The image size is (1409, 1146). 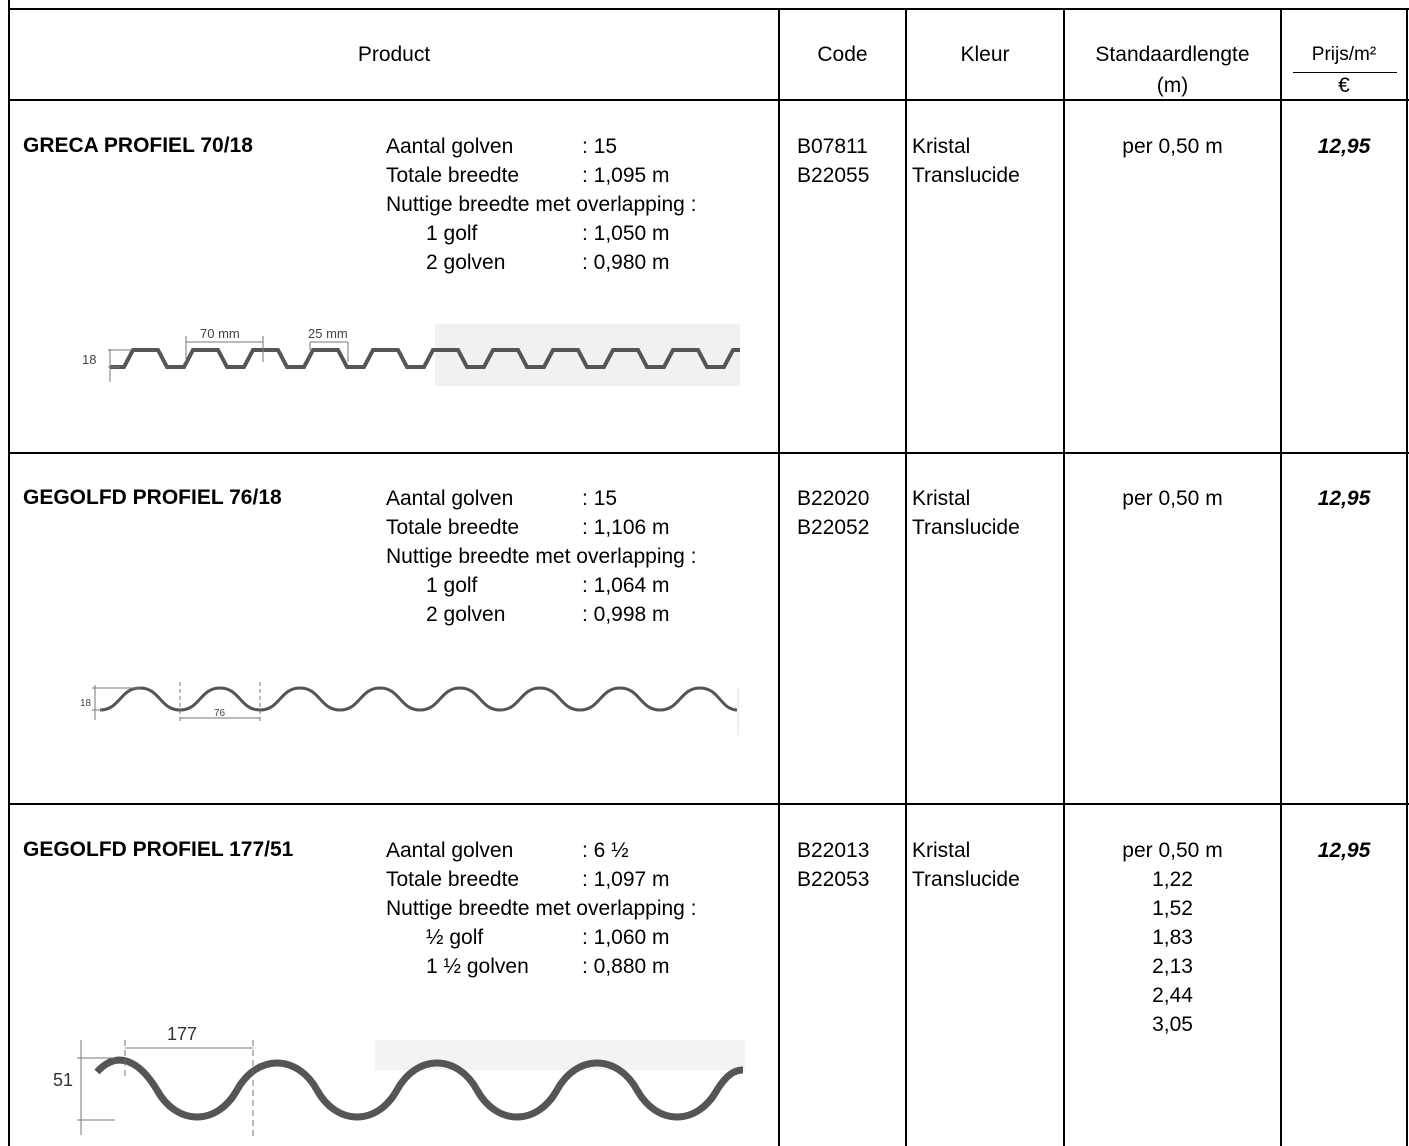 What do you see at coordinates (477, 966) in the screenshot?
I see `spec-label: 1 ½ golven` at bounding box center [477, 966].